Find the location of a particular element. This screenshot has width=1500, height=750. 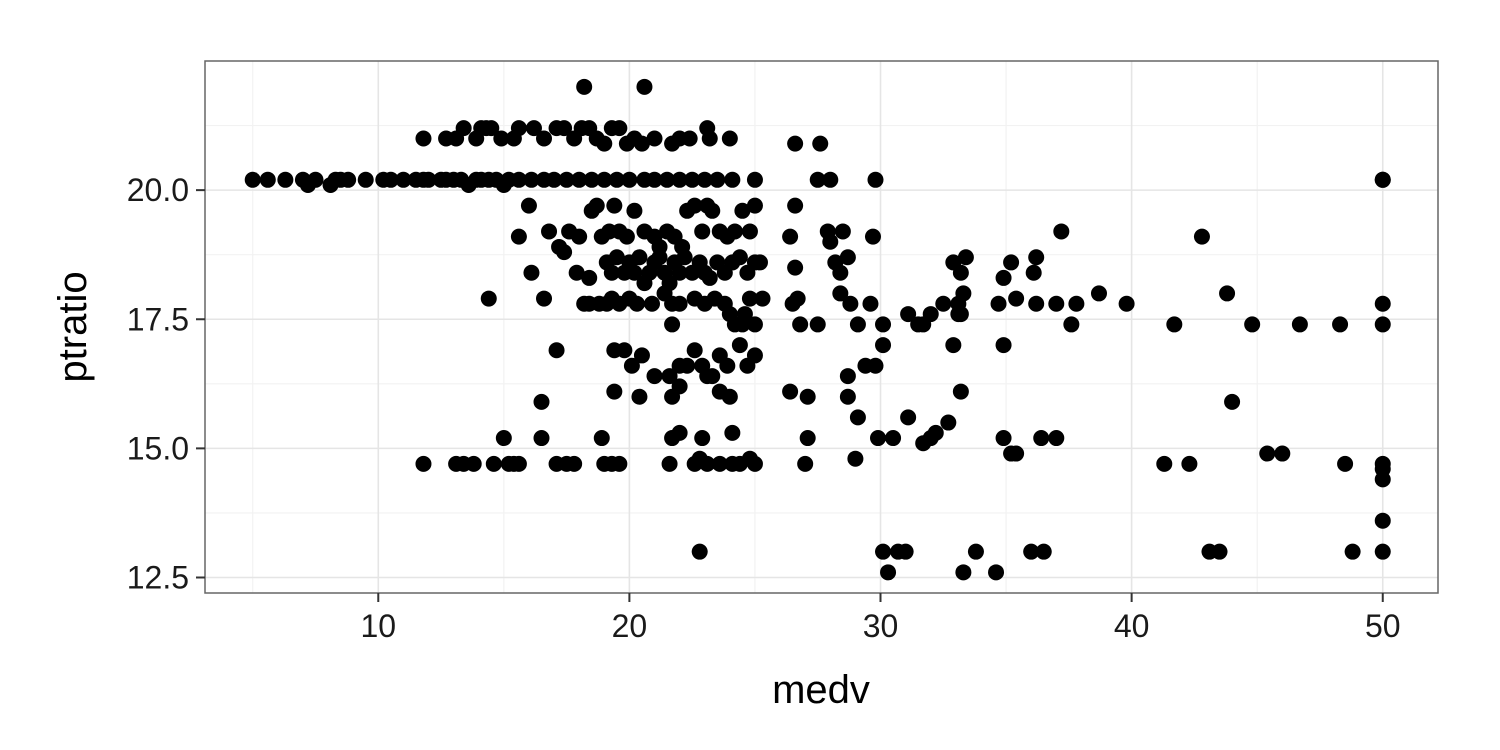

x-tick-label: 50 is located at coordinates (1383, 626).